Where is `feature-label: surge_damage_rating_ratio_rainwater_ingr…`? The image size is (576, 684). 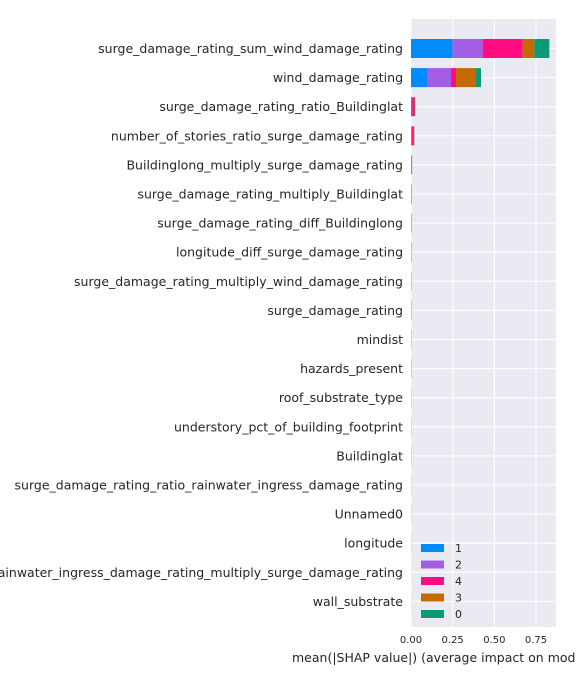
feature-label: surge_damage_rating_ratio_rainwater_ingr… is located at coordinates (209, 485).